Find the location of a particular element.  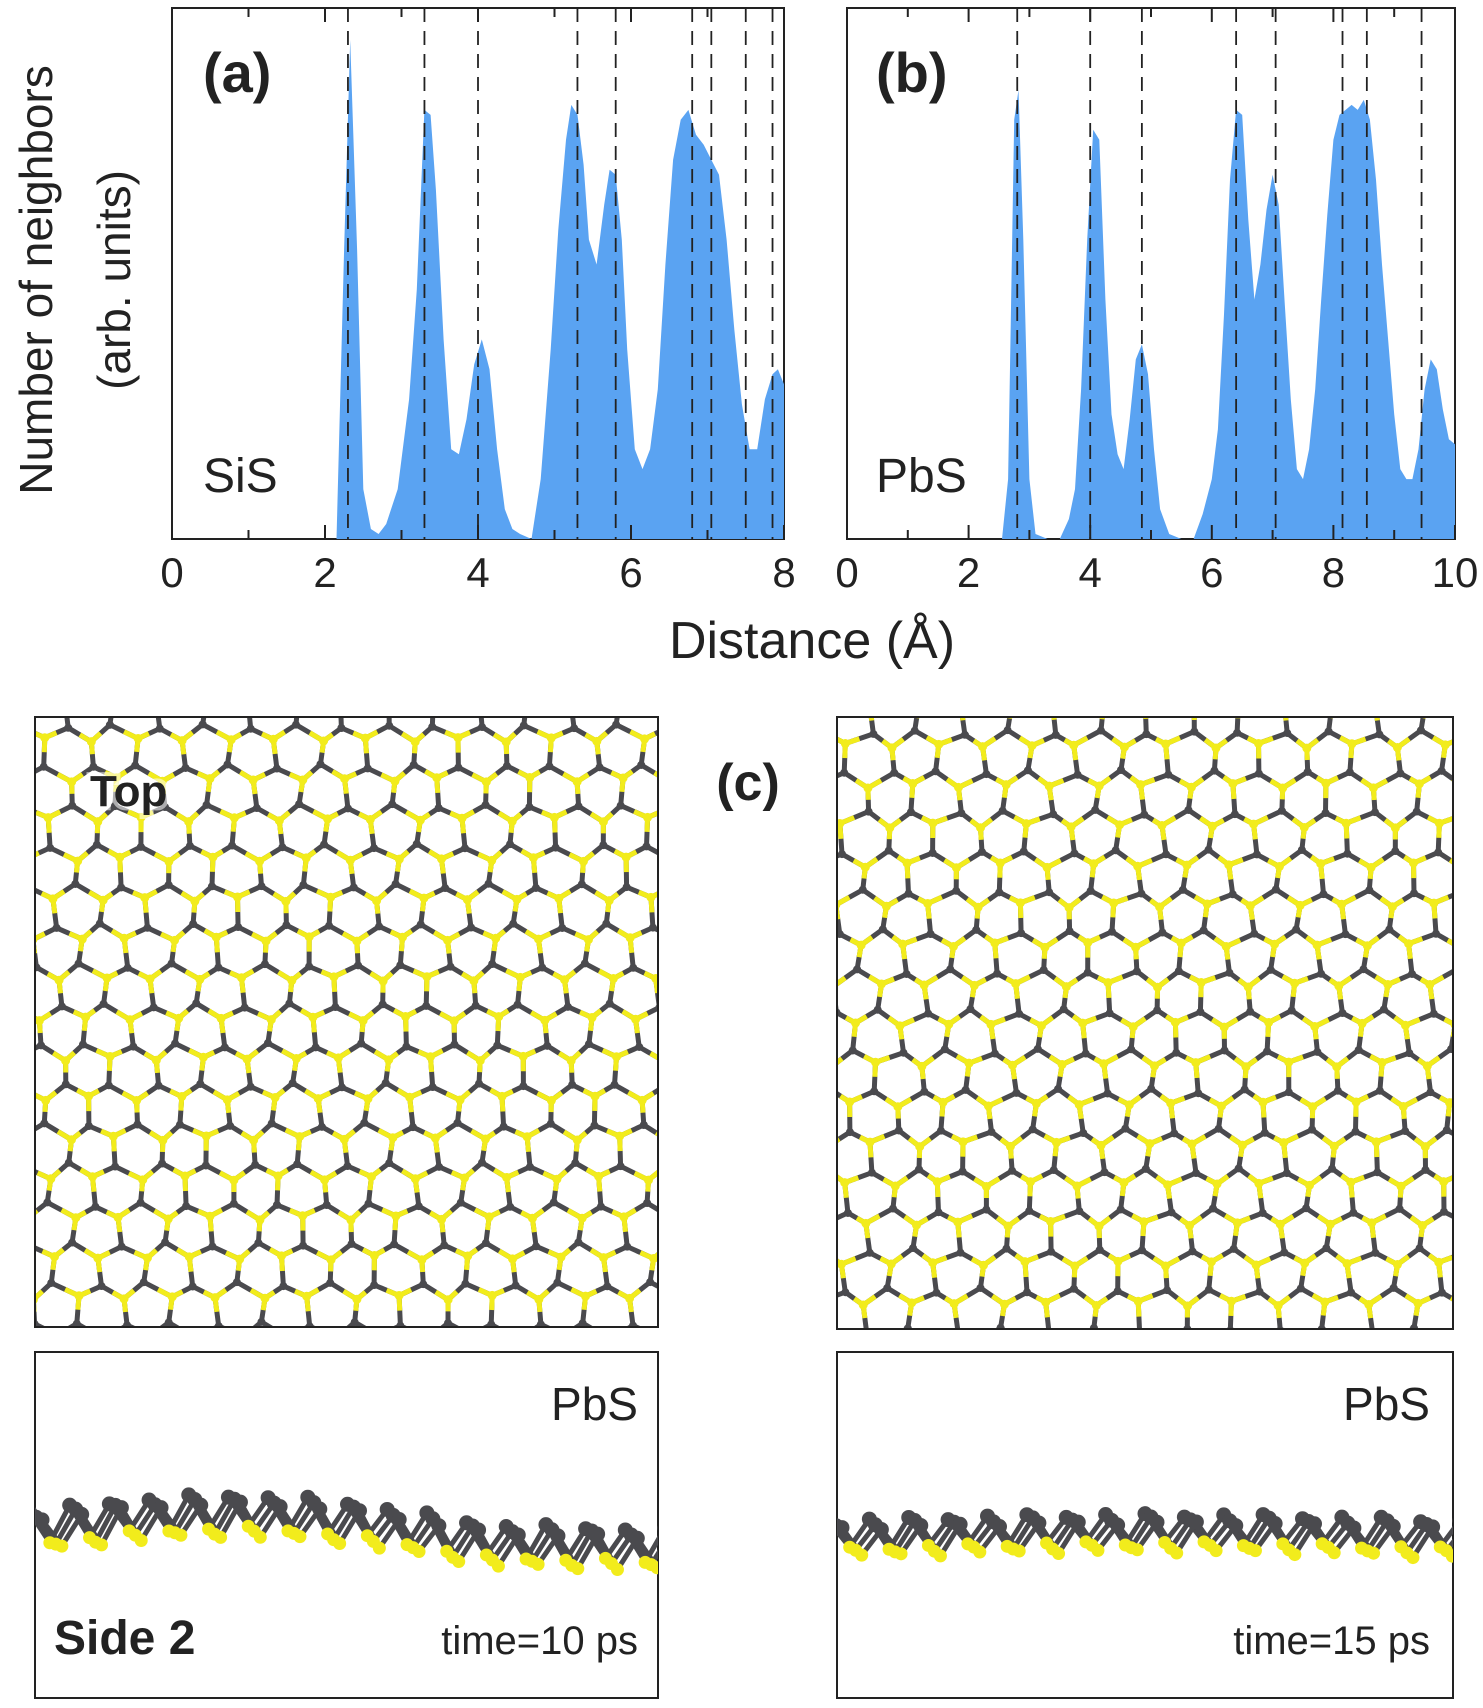

panel-b-chart: 0 2 4 6 8 10 (b) PbS is located at coordinates (1156, 301).